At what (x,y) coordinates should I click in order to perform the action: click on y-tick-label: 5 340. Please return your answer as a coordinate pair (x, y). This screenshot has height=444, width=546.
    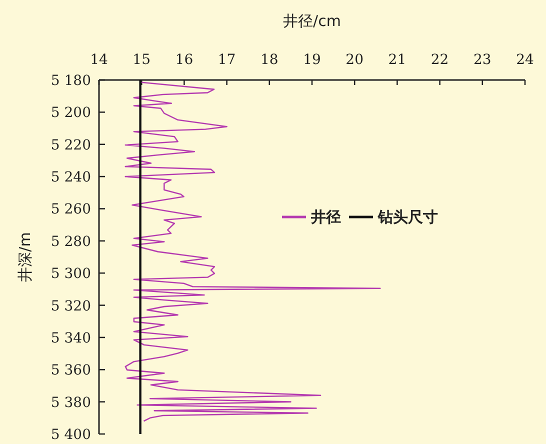
    Looking at the image, I should click on (70, 338).